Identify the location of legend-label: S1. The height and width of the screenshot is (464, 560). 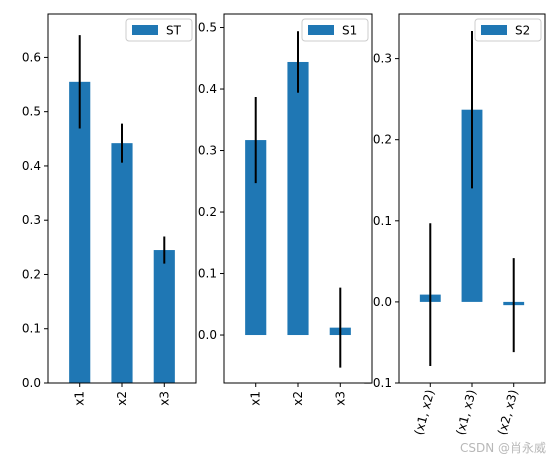
(349, 31).